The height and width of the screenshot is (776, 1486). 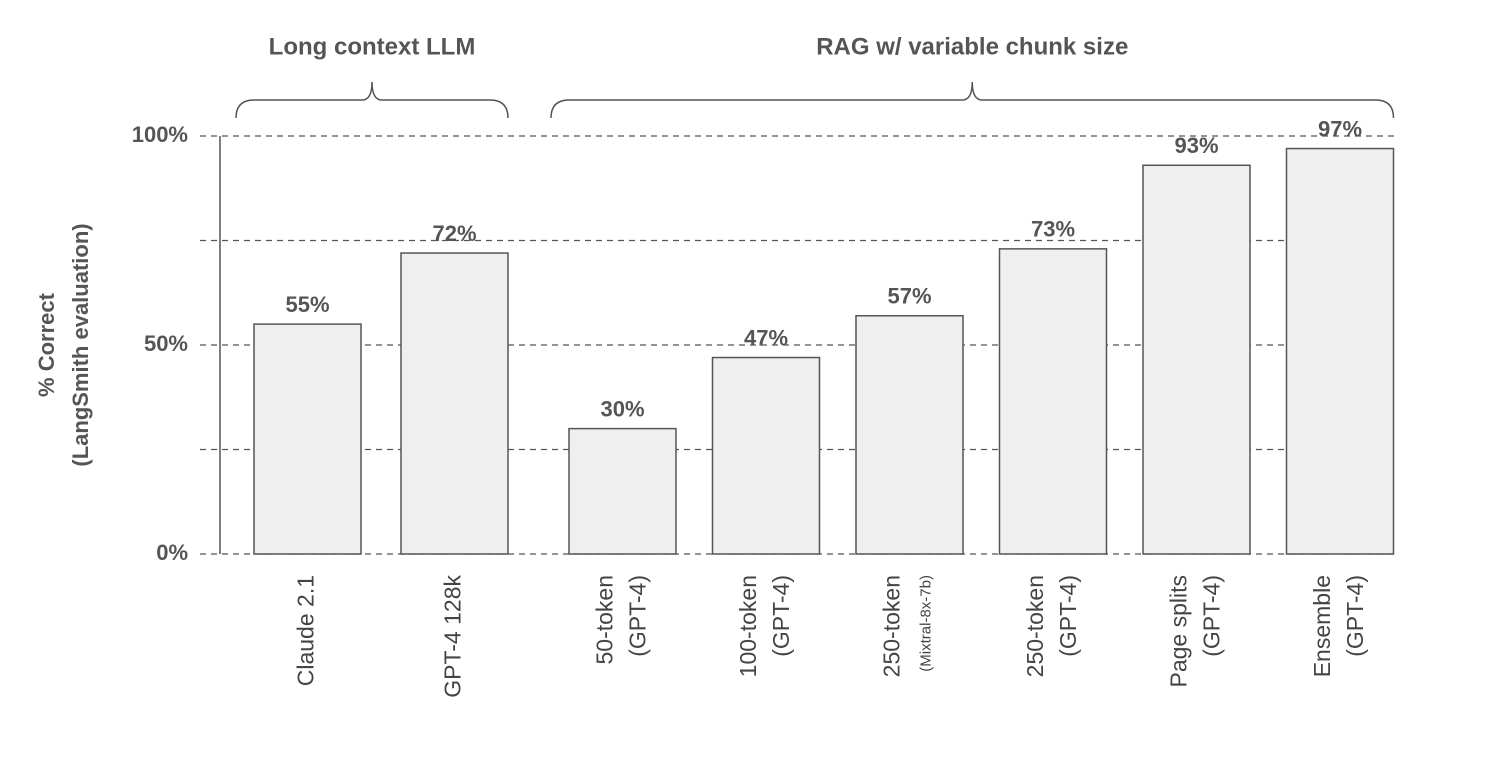 What do you see at coordinates (1053, 229) in the screenshot?
I see `value-label: 73%` at bounding box center [1053, 229].